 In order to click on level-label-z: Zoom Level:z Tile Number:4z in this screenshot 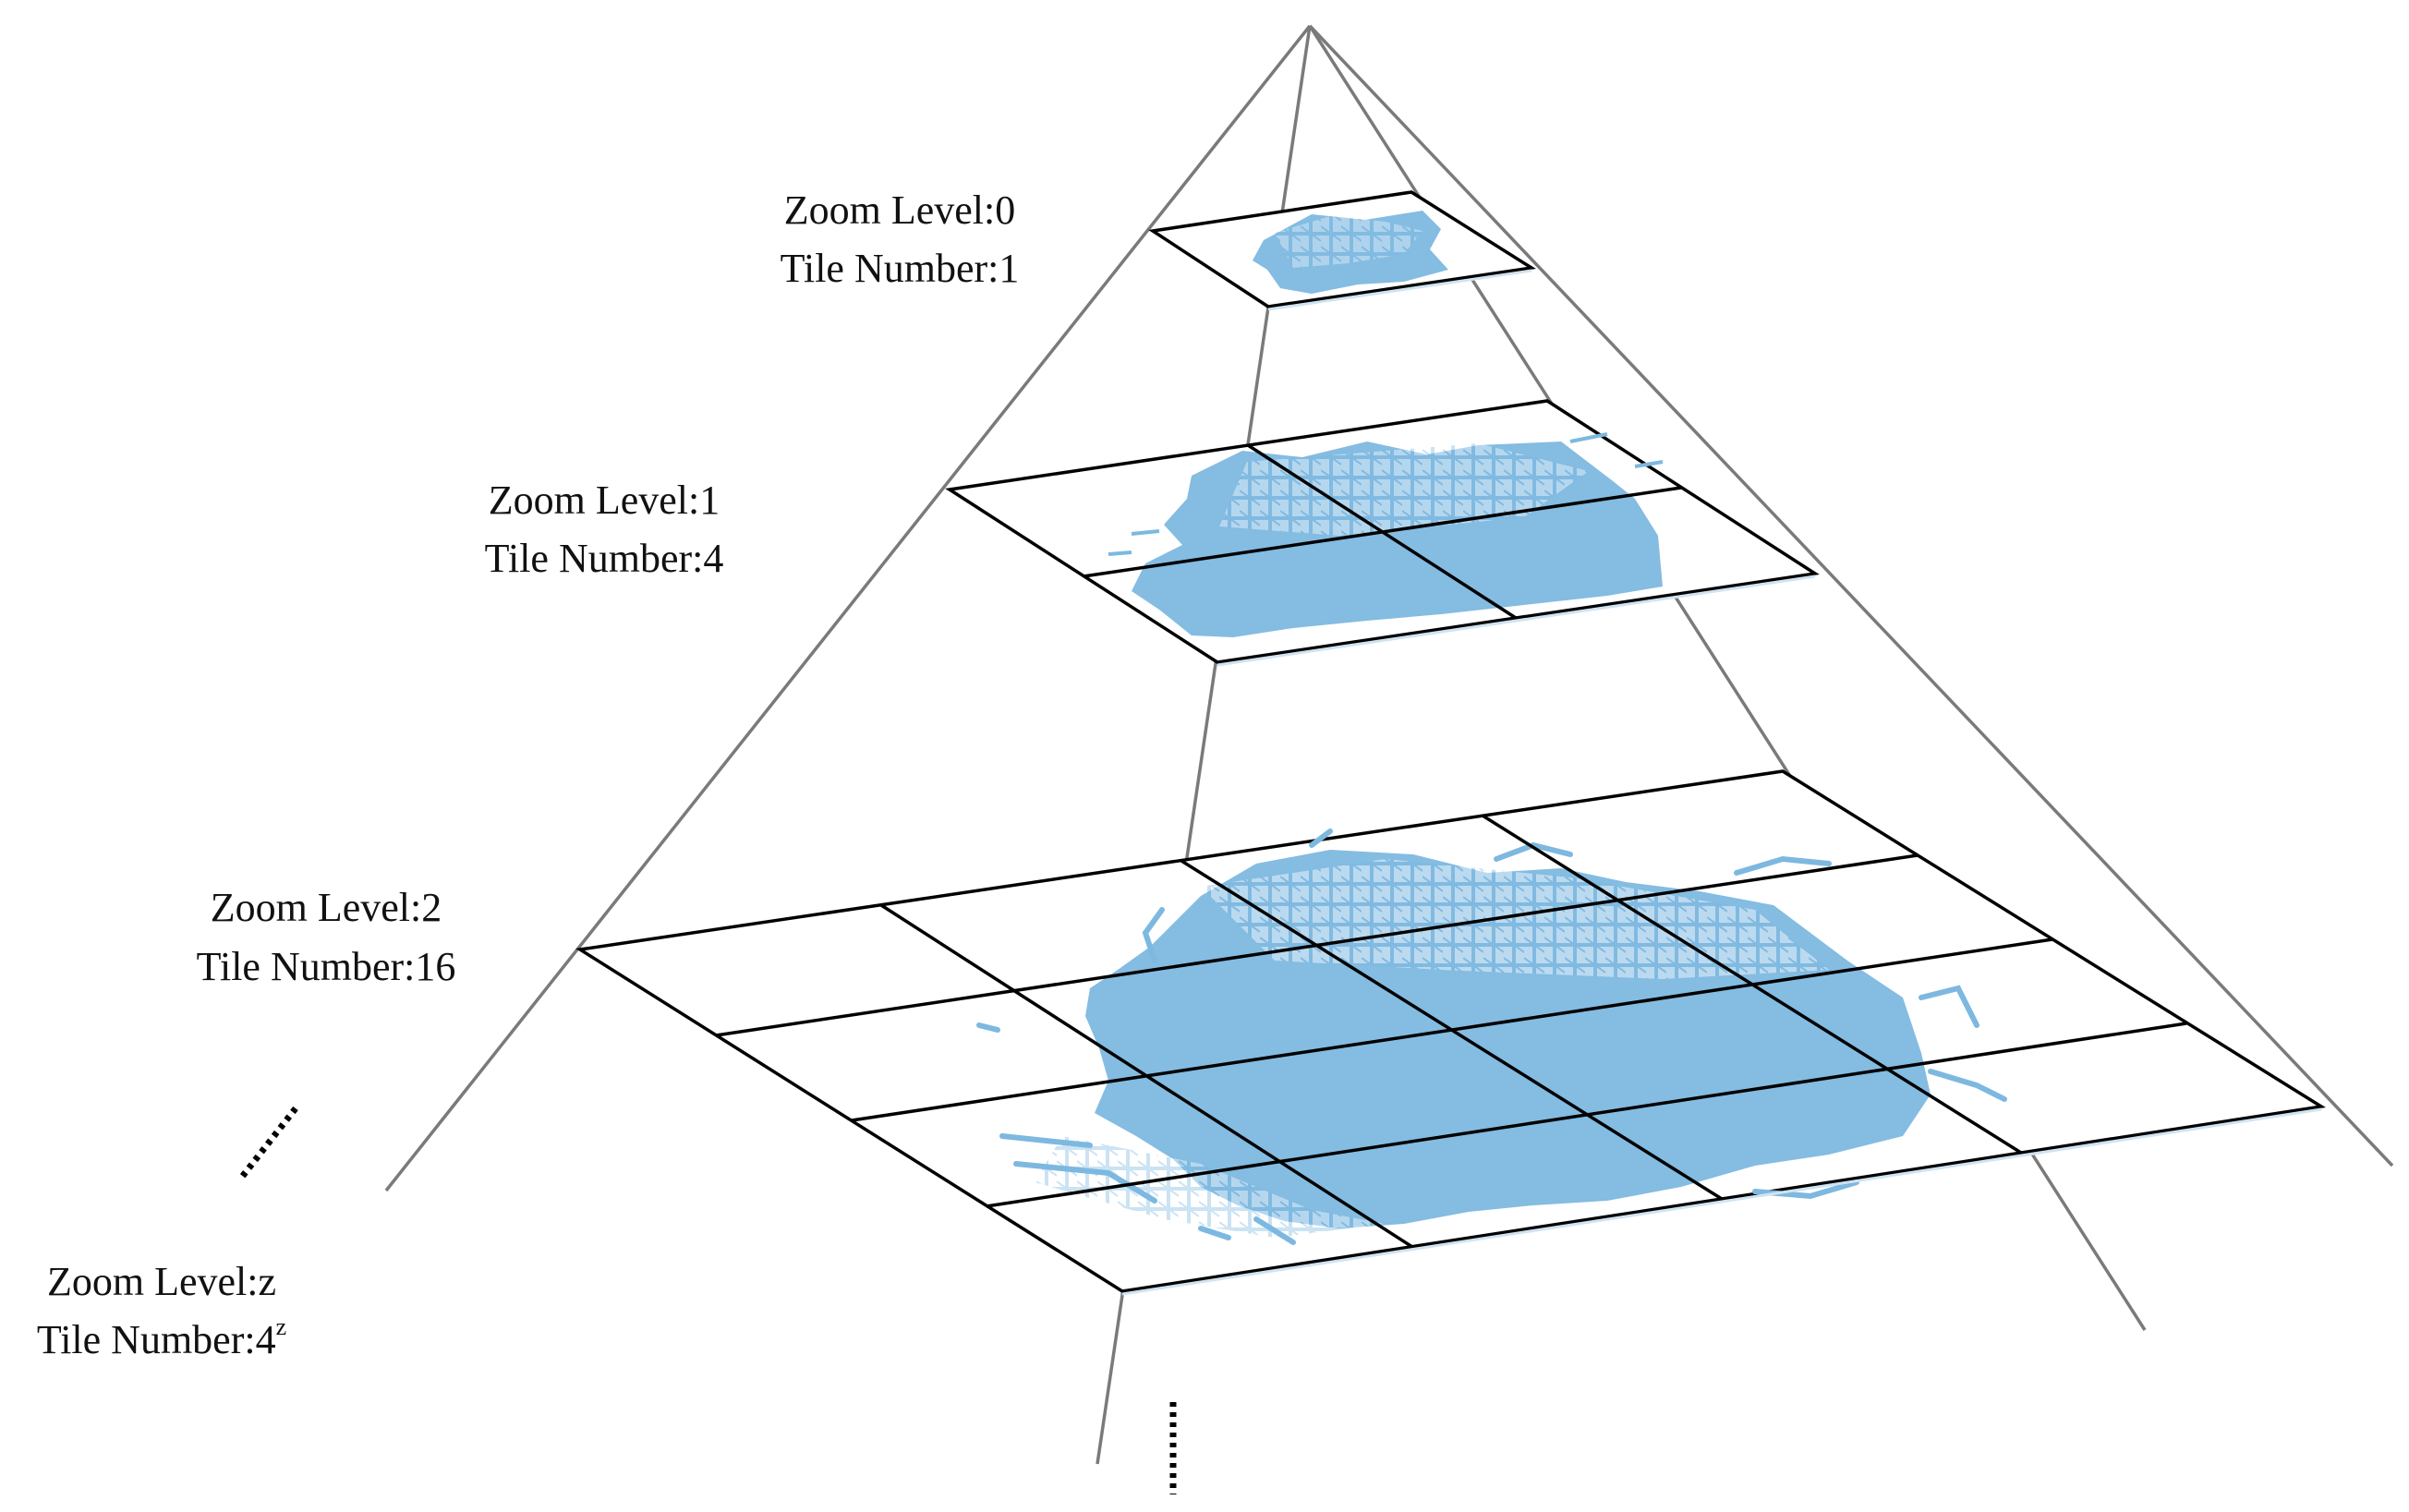, I will do `click(161, 1310)`.